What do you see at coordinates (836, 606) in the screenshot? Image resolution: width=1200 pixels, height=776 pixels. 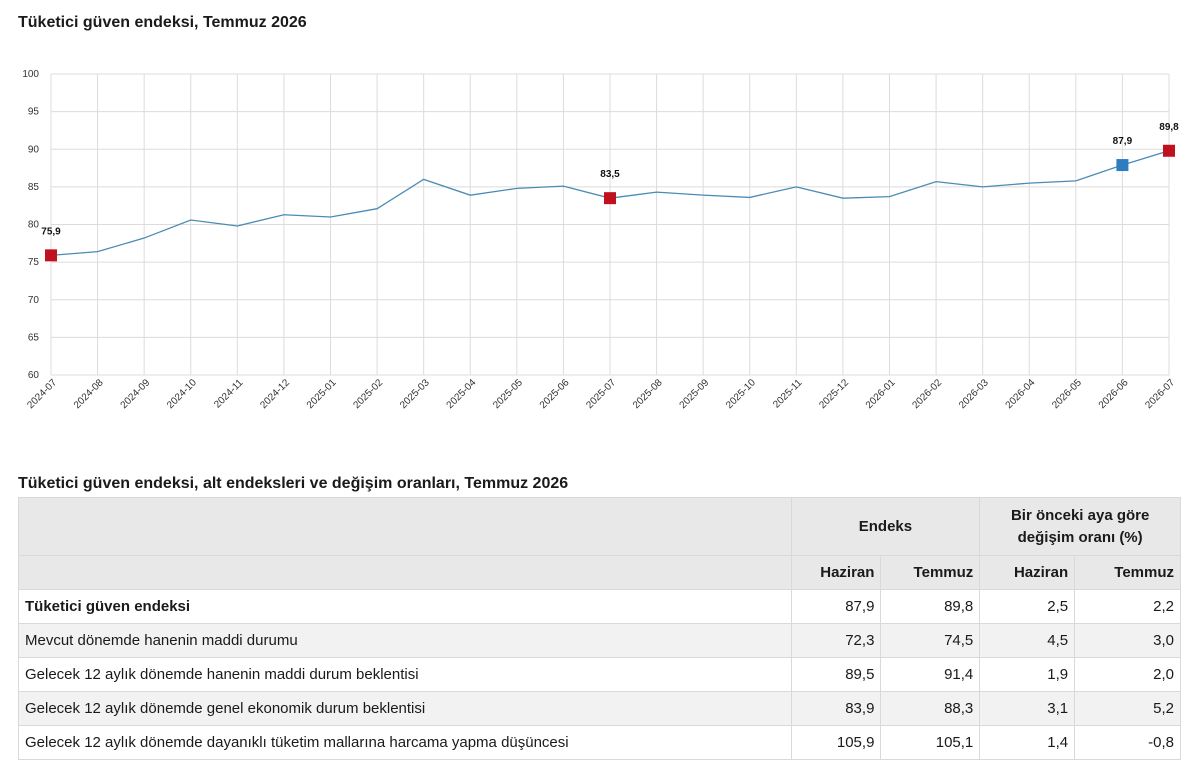 I see `cell-value: 87,9` at bounding box center [836, 606].